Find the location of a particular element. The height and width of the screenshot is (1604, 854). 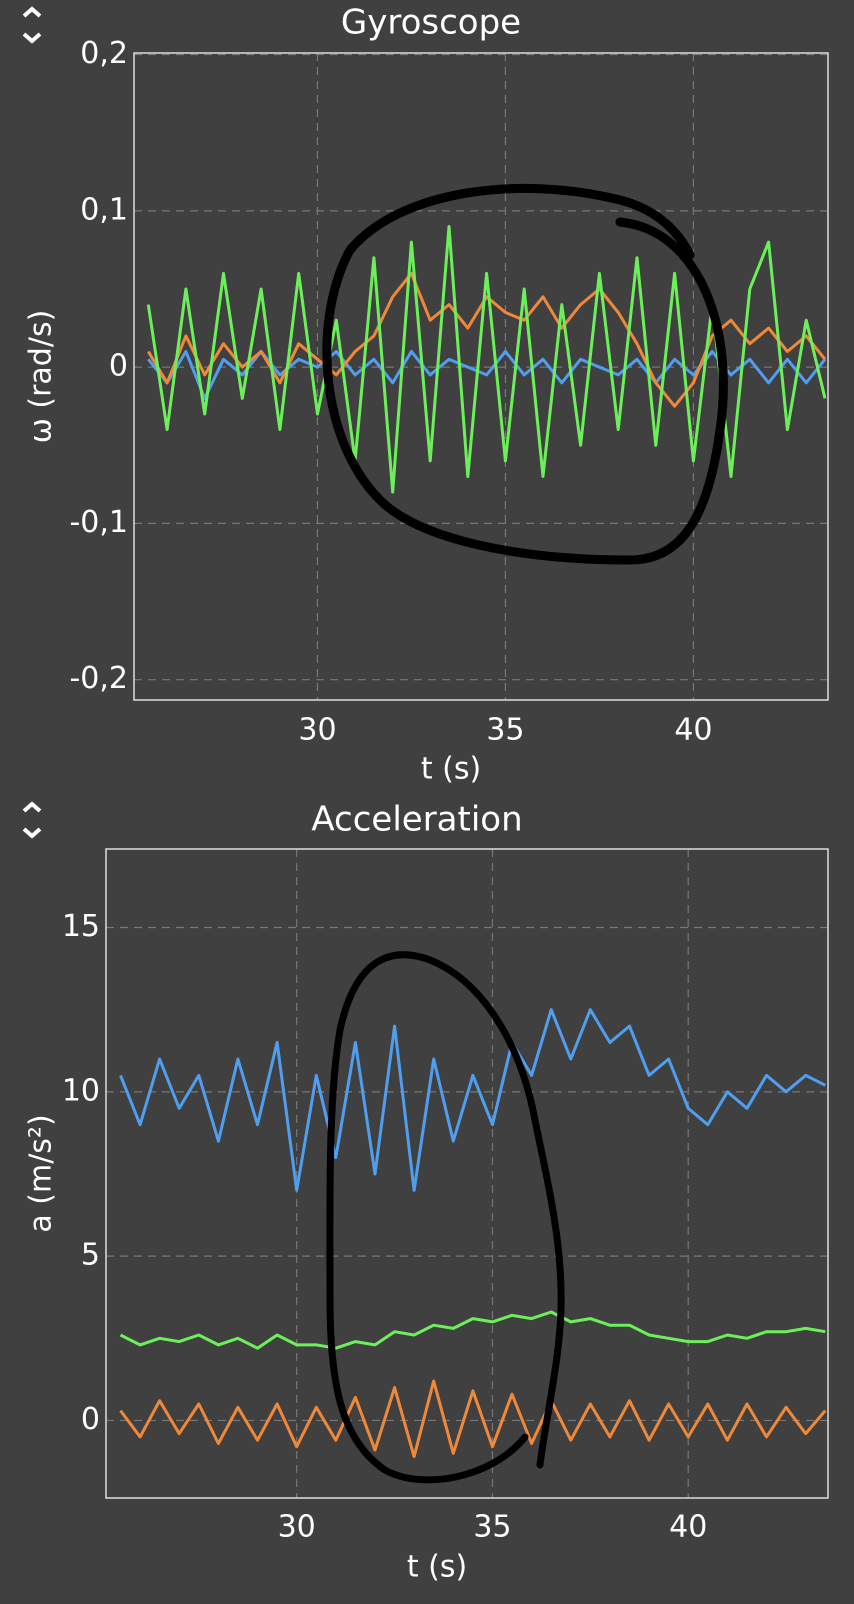

y-tick-label: -0,2 is located at coordinates (98, 678).